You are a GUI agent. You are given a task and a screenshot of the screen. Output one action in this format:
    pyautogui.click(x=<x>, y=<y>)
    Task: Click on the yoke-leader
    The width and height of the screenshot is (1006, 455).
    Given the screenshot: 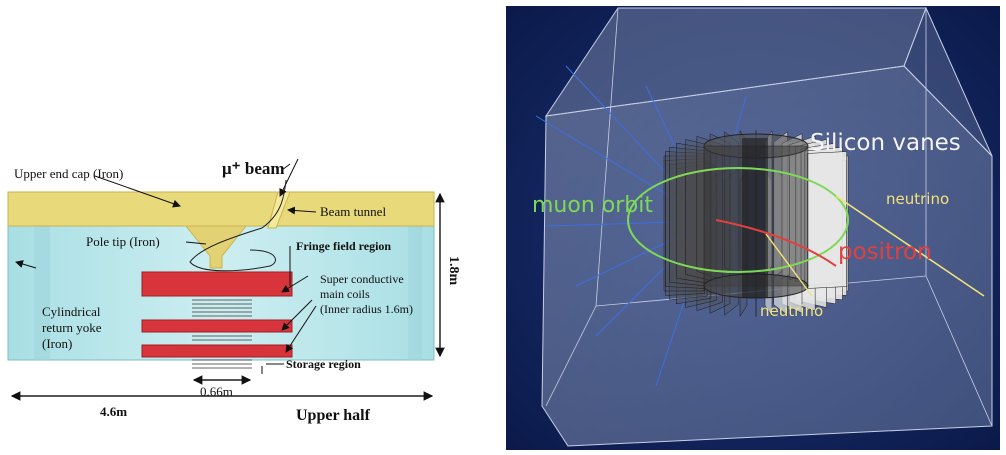 What is the action you would take?
    pyautogui.click(x=26, y=264)
    